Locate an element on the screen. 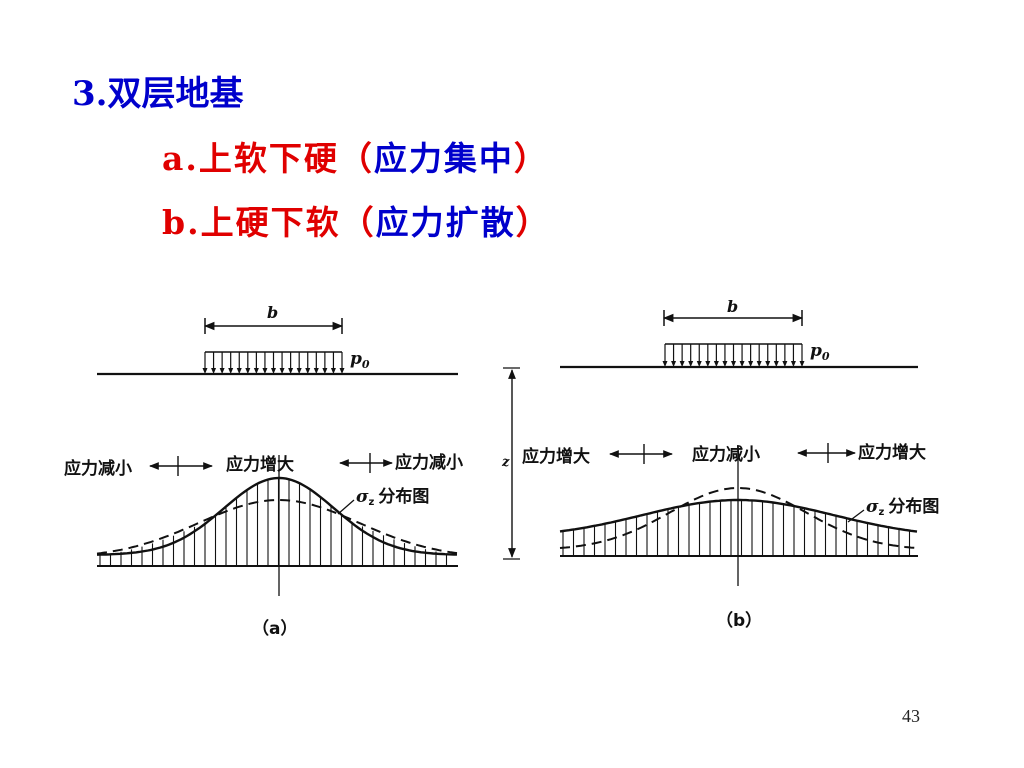  panel-a-load-block is located at coordinates (273, 362).